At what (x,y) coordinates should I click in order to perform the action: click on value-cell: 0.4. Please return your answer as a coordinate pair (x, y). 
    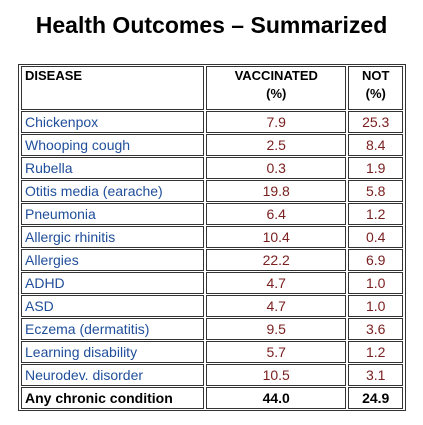
    Looking at the image, I should click on (375, 237).